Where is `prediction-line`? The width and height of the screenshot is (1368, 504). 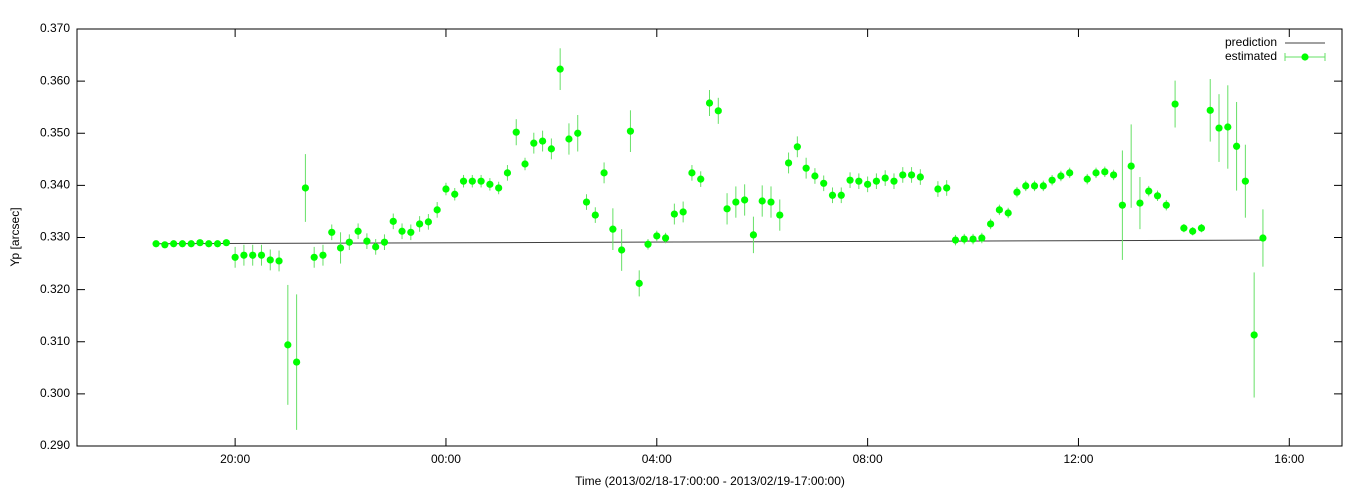 prediction-line is located at coordinates (709, 242).